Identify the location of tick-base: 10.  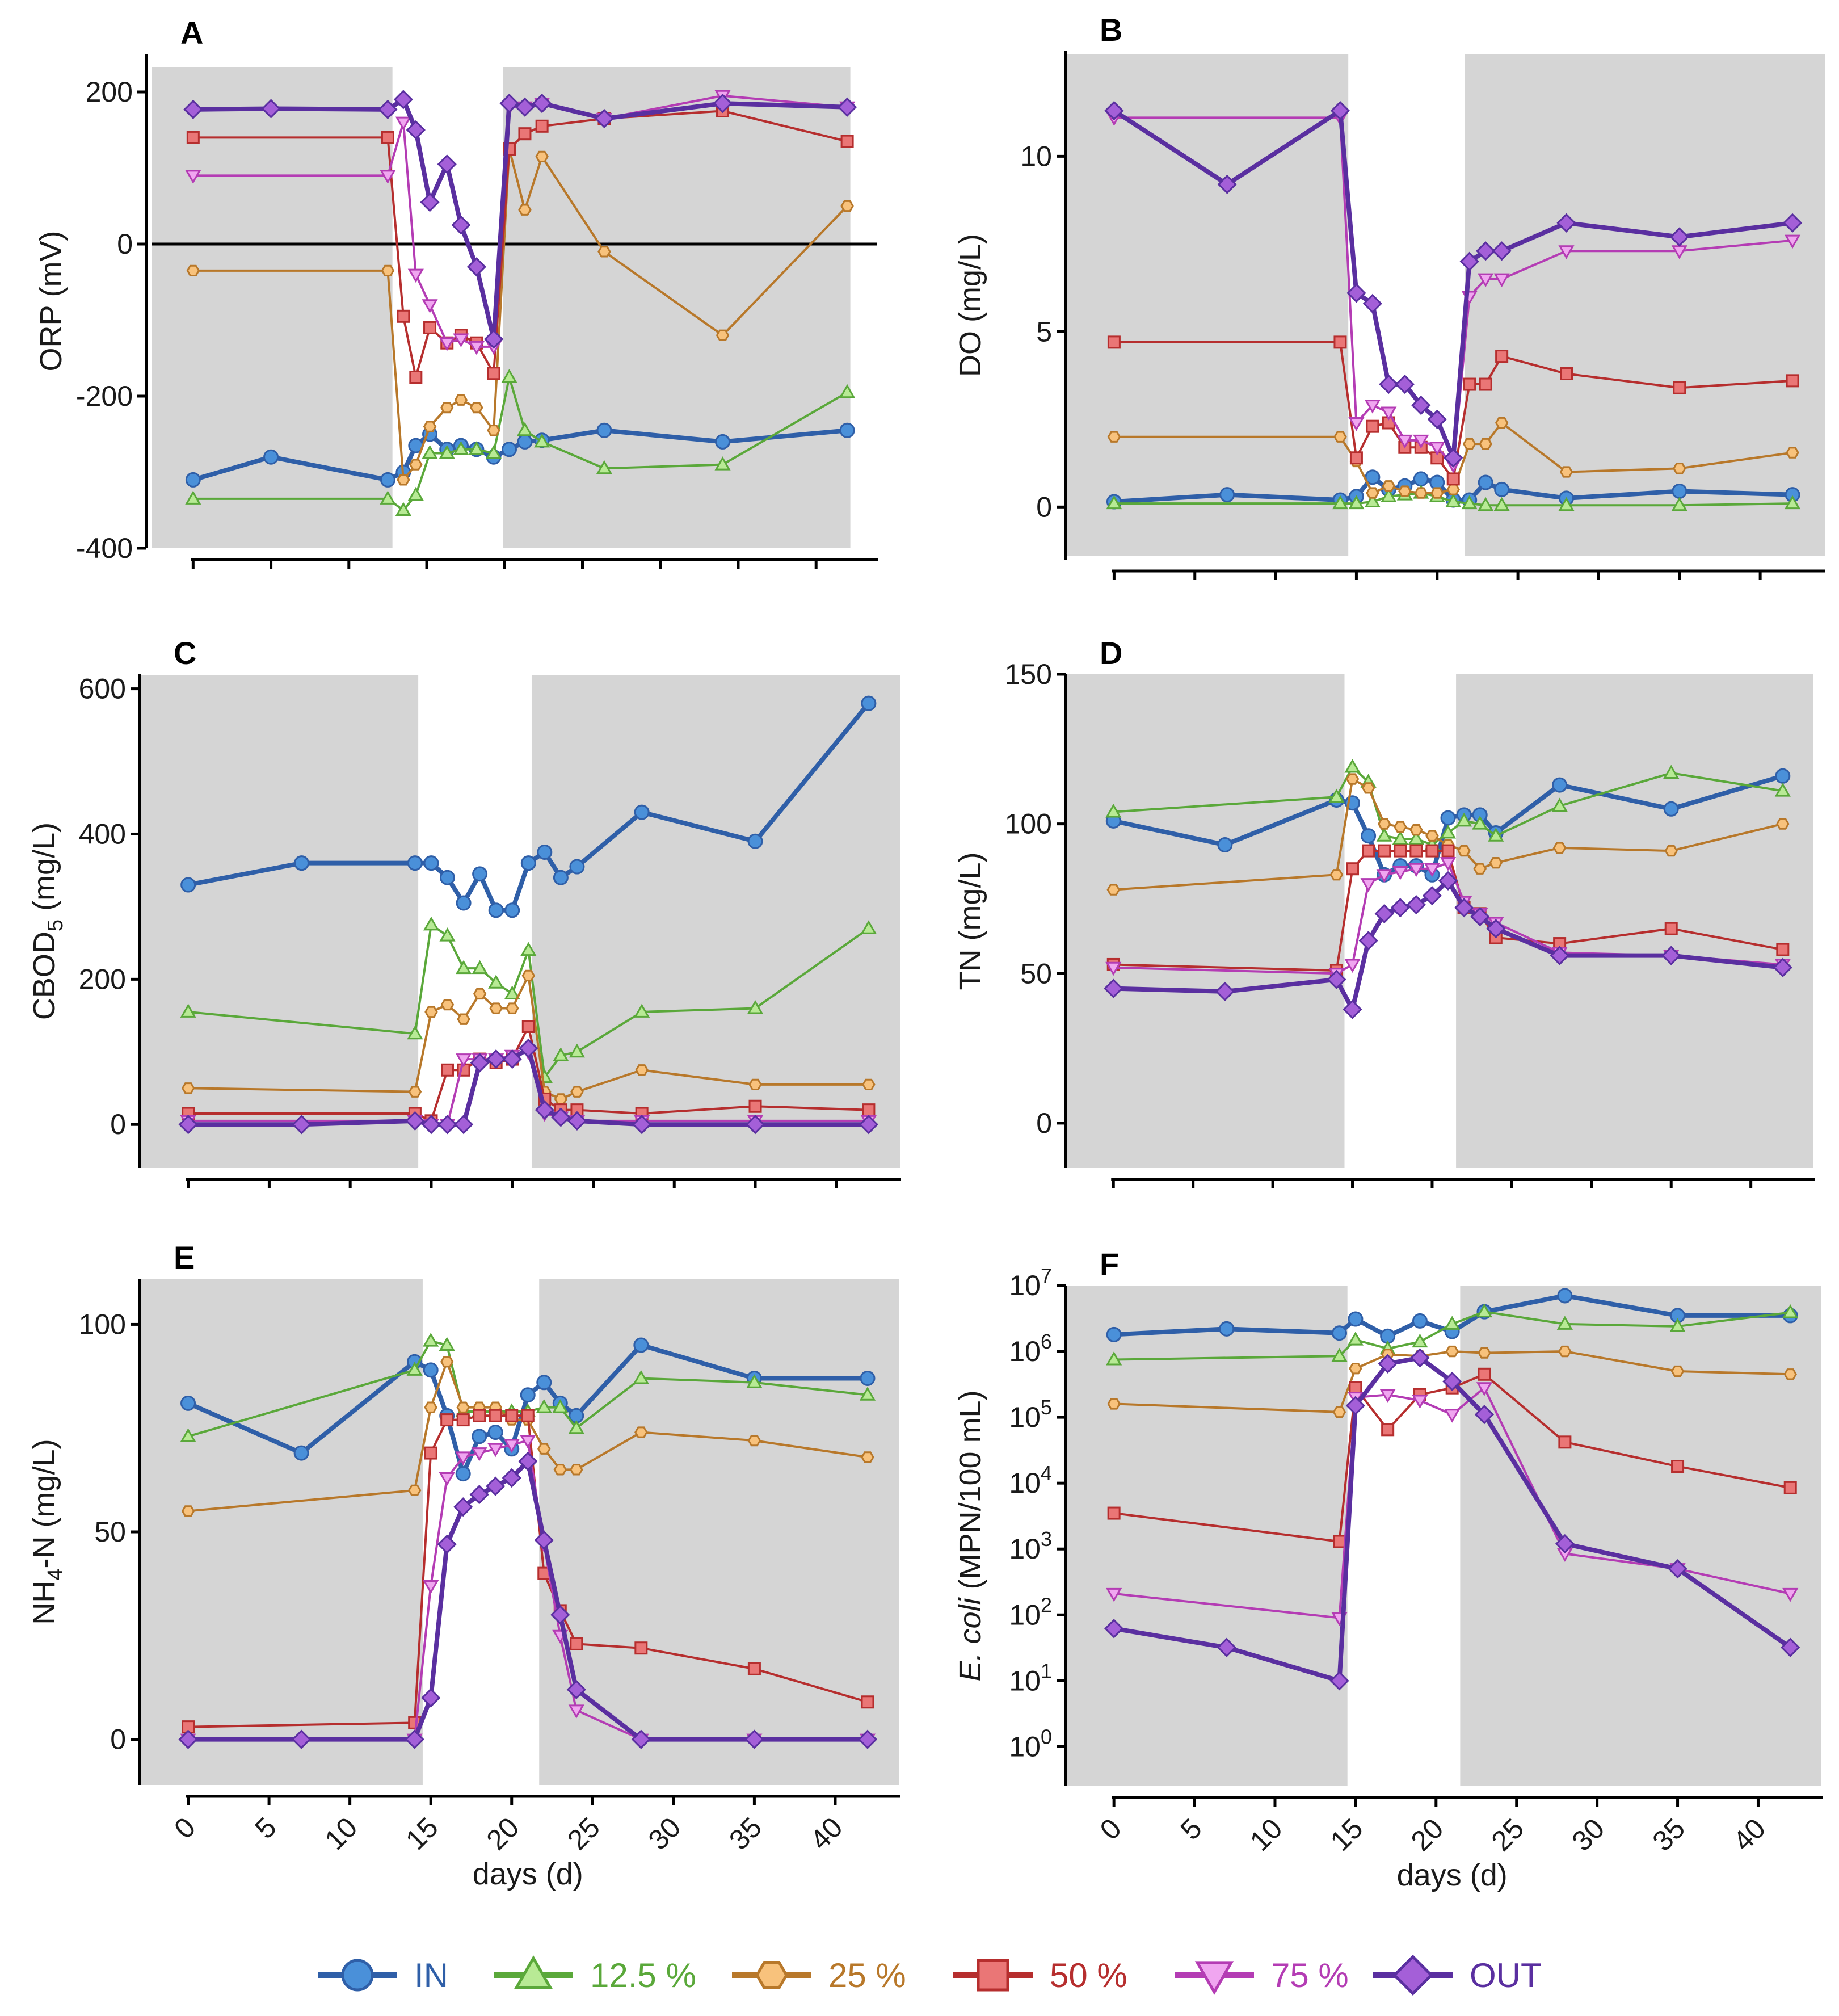
(1025, 1680).